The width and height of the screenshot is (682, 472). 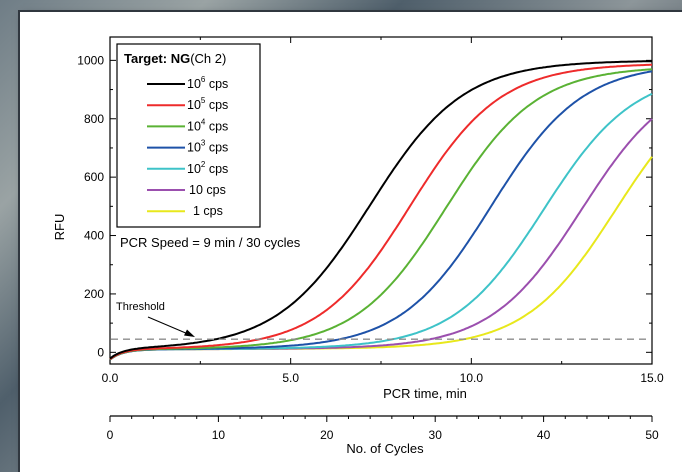 What do you see at coordinates (652, 435) in the screenshot?
I see `cycles-tick-label: 50` at bounding box center [652, 435].